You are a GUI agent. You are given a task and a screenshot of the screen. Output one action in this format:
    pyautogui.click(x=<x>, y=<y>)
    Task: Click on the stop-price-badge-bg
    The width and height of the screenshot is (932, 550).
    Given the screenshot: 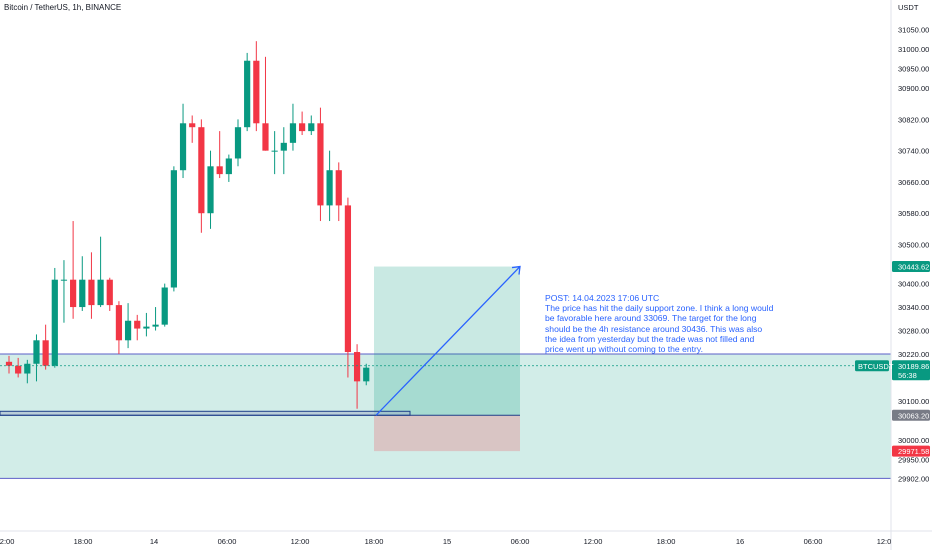 What is the action you would take?
    pyautogui.click(x=911, y=451)
    